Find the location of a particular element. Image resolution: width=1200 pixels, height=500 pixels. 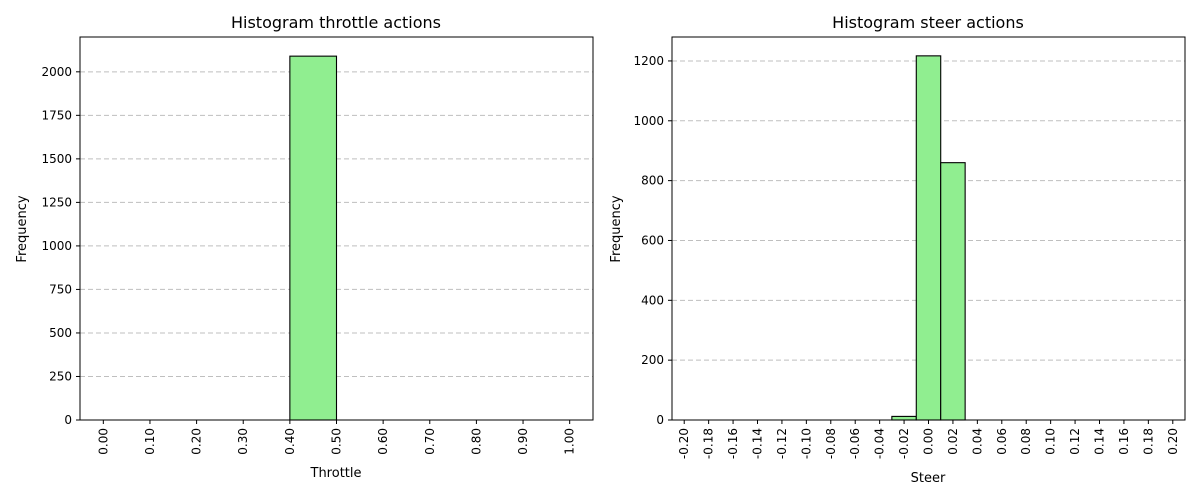

steer-x-axis-label: Steer is located at coordinates (928, 478).